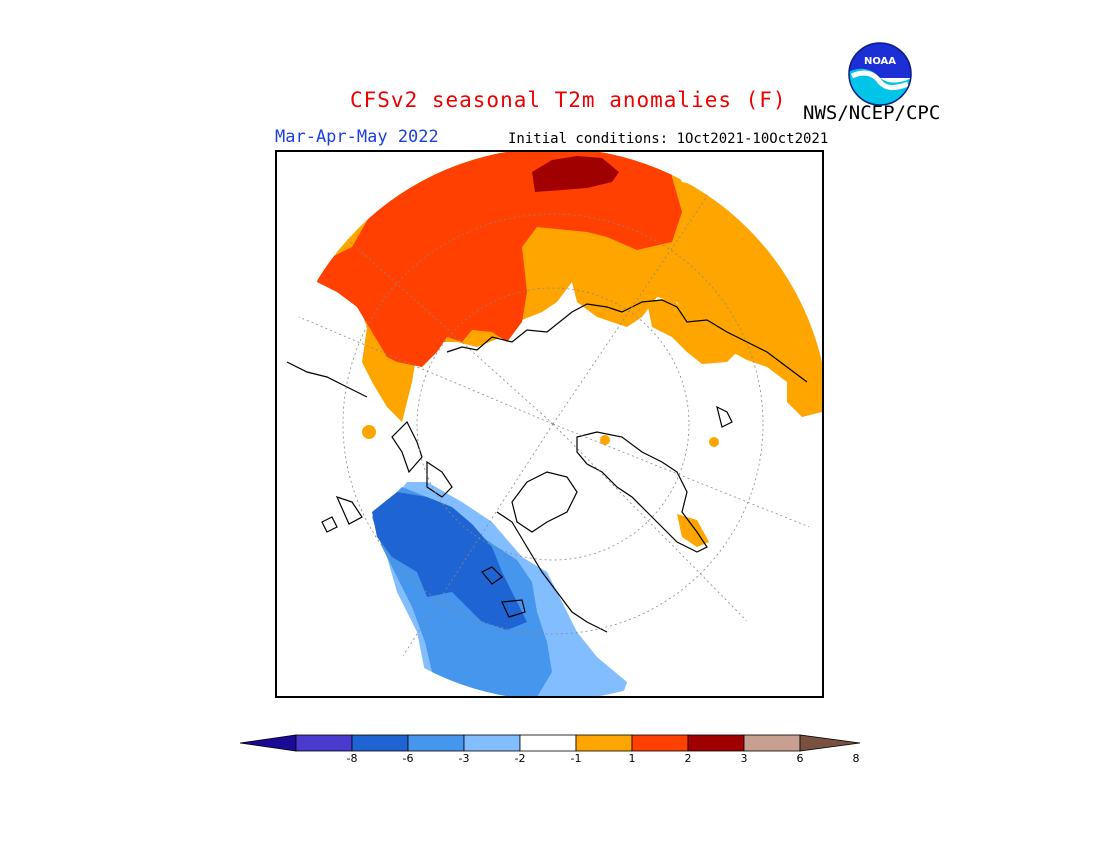 This screenshot has width=1100, height=850. Describe the element at coordinates (408, 758) in the screenshot. I see `colorbar-tick-label: -6` at that location.